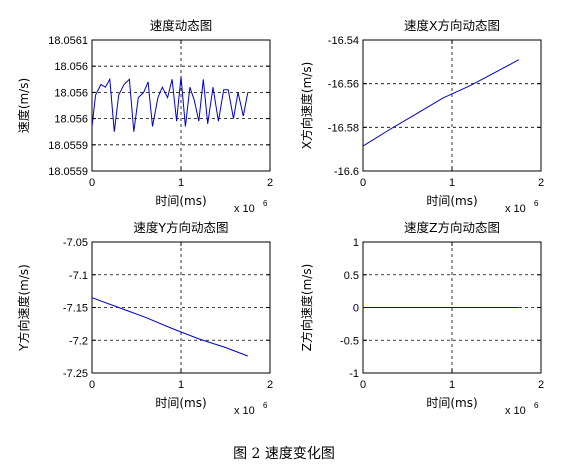 The height and width of the screenshot is (475, 569). I want to click on chart4-x-multiplier-exponent: 6, so click(536, 405).